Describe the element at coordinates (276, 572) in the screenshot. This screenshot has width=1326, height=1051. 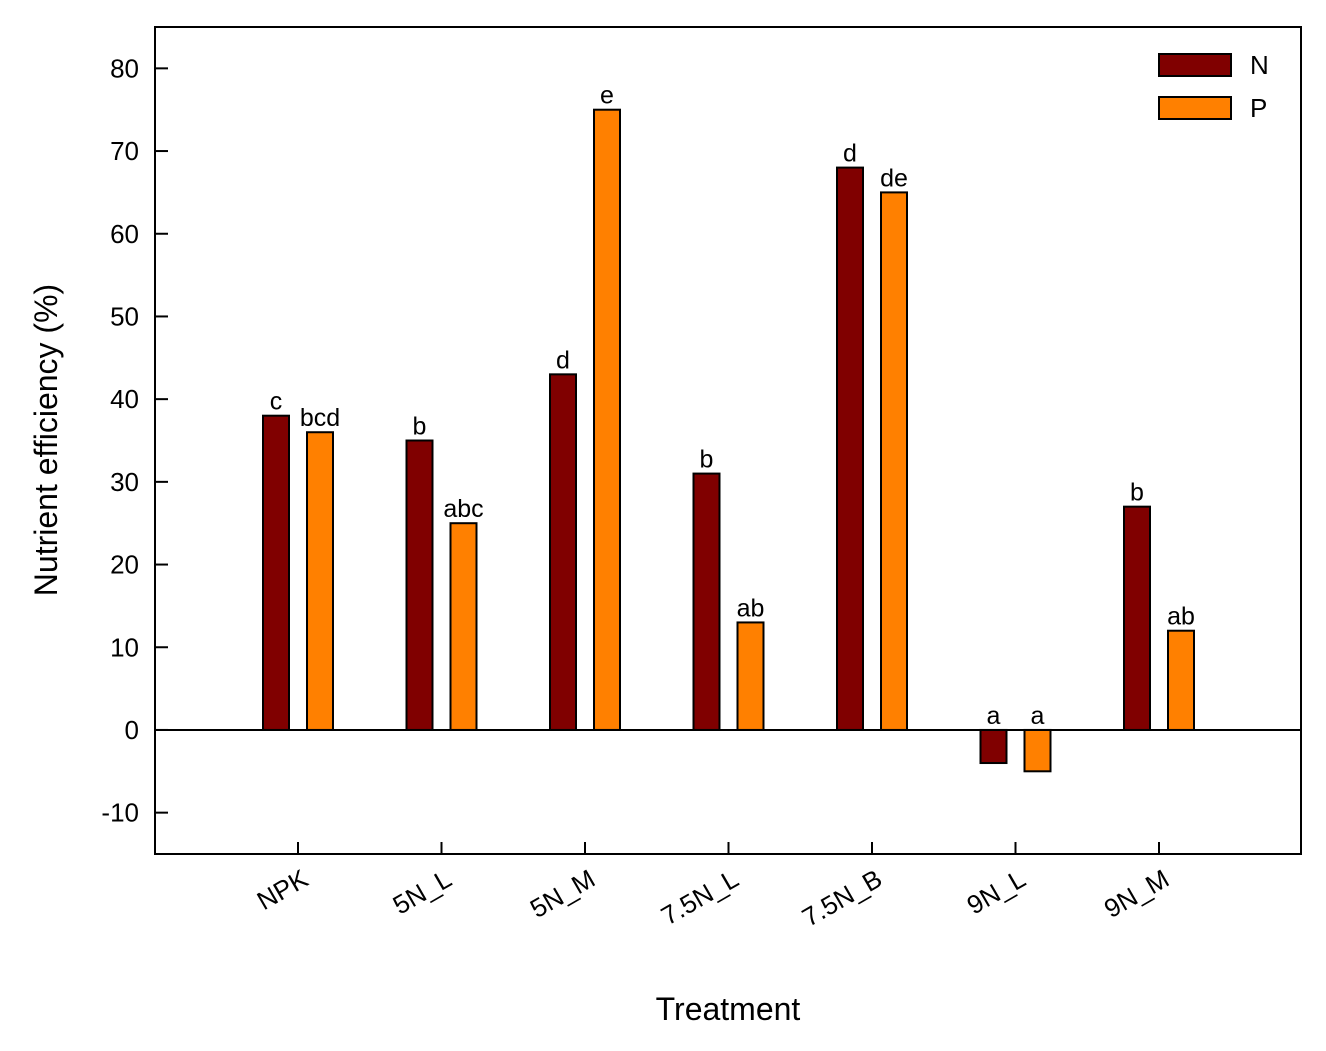
I see `bar-N-NPK` at that location.